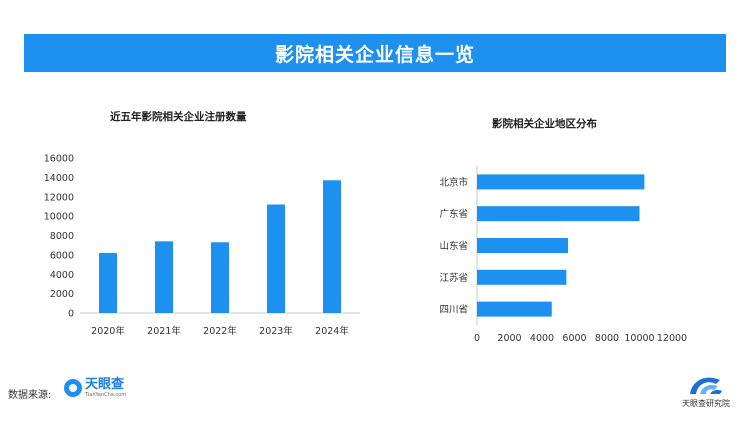  What do you see at coordinates (30, 395) in the screenshot?
I see `source-label: 数据来源:` at bounding box center [30, 395].